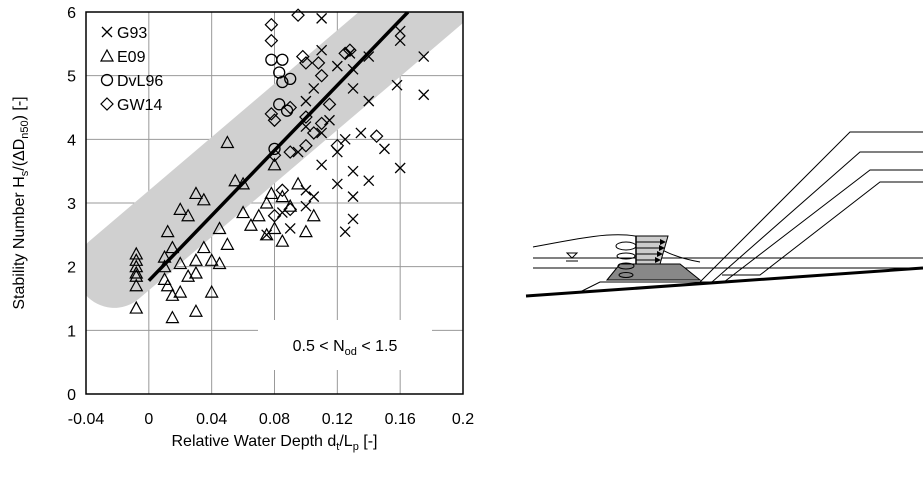 Image resolution: width=923 pixels, height=482 pixels. Describe the element at coordinates (351, 352) in the screenshot. I see `label-part: od` at that location.